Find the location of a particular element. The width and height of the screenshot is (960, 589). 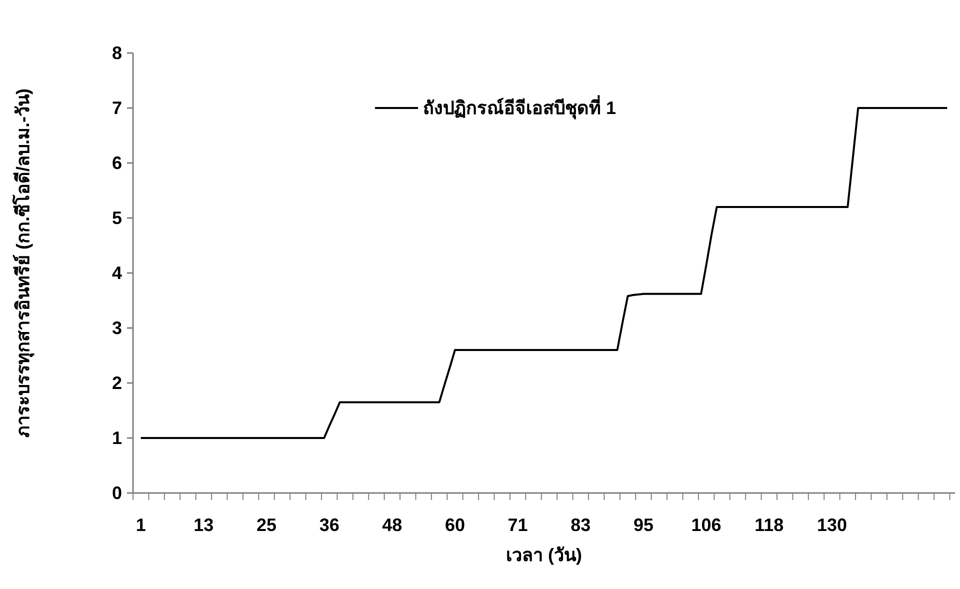

x-tick-label: 36 is located at coordinates (329, 525).